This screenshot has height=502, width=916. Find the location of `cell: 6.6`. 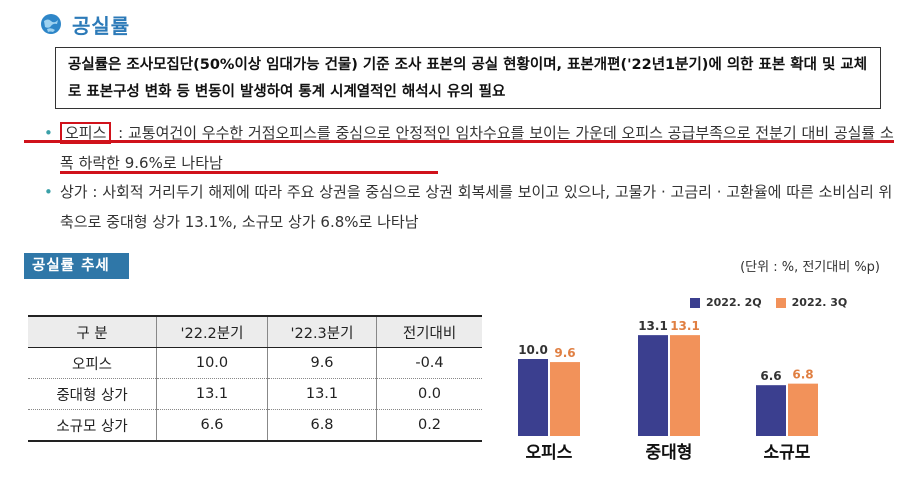

cell: 6.6 is located at coordinates (212, 425).